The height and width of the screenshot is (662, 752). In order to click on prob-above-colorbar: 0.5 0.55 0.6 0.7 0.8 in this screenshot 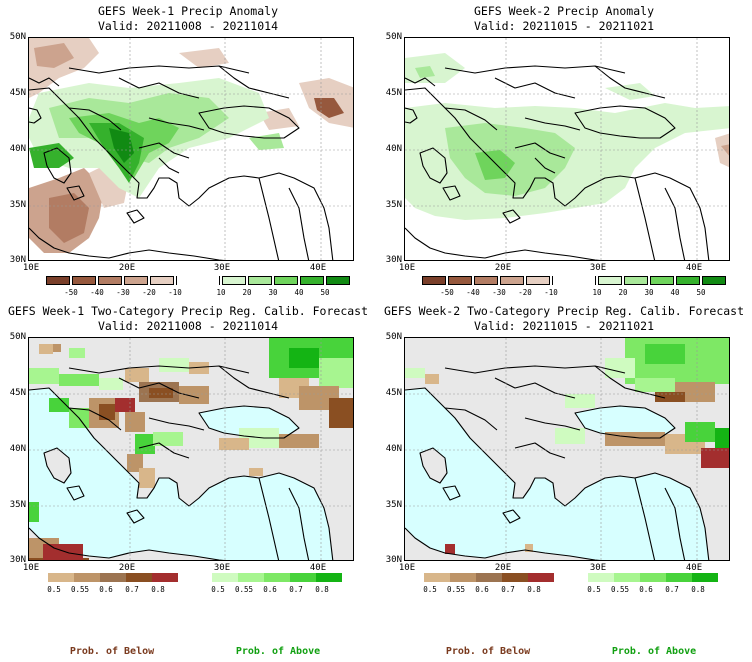, I will do `click(653, 584)`.